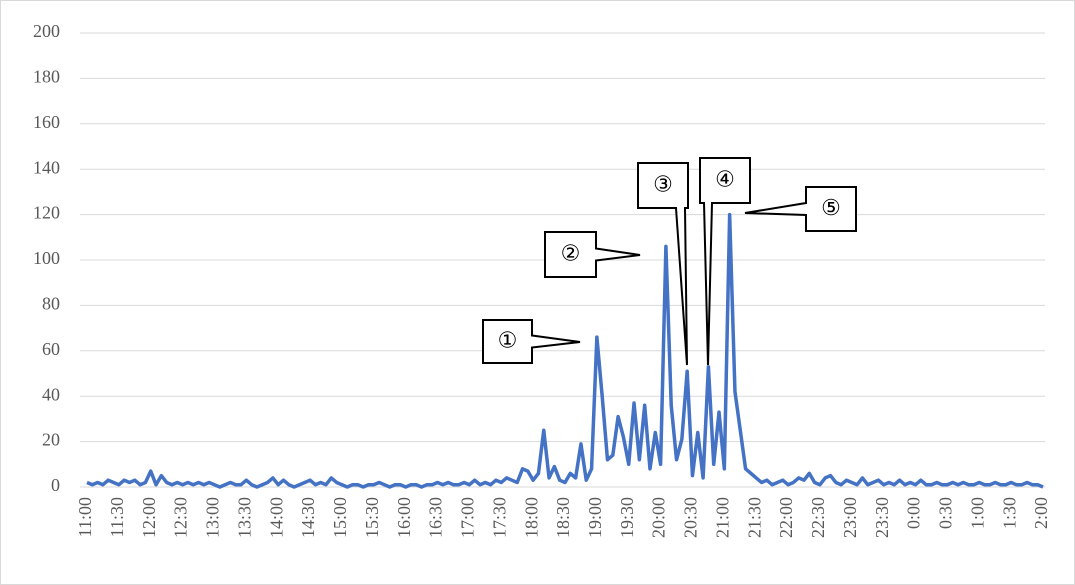 The width and height of the screenshot is (1075, 585). I want to click on x-tick-label: 14:00, so click(276, 517).